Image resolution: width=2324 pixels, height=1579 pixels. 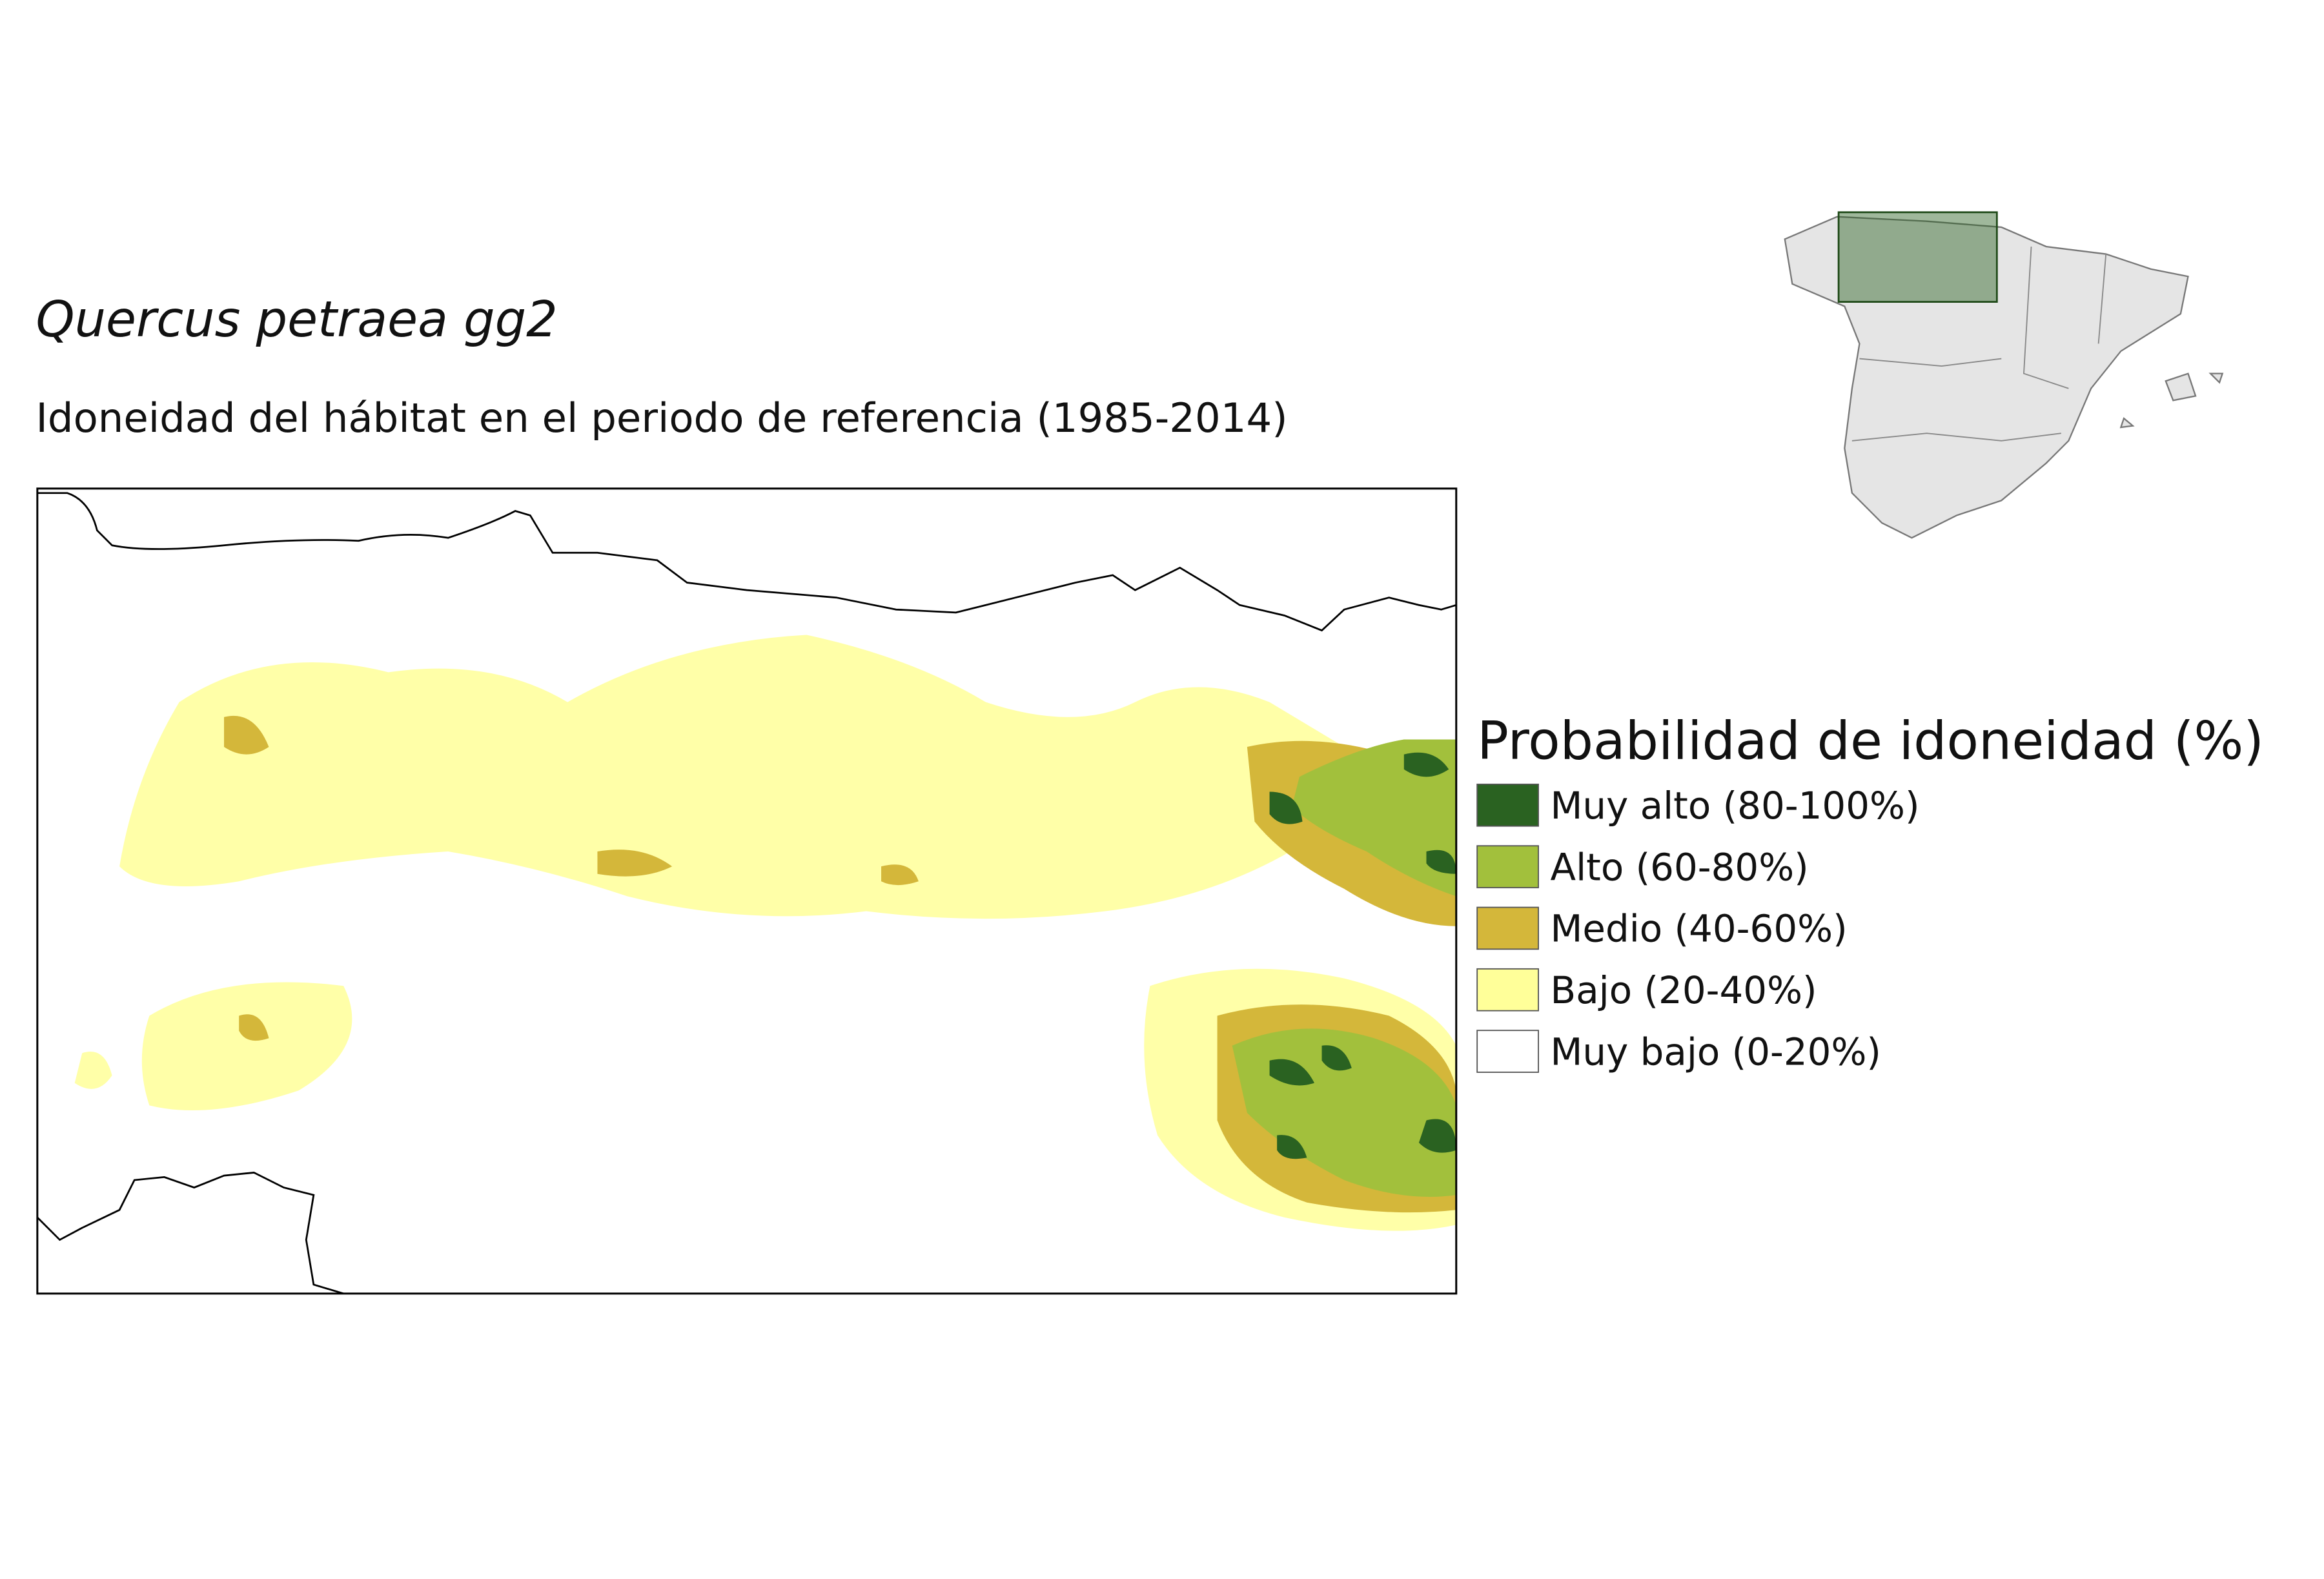 What do you see at coordinates (1680, 867) in the screenshot?
I see `legend-label: Alto (60-80%)` at bounding box center [1680, 867].